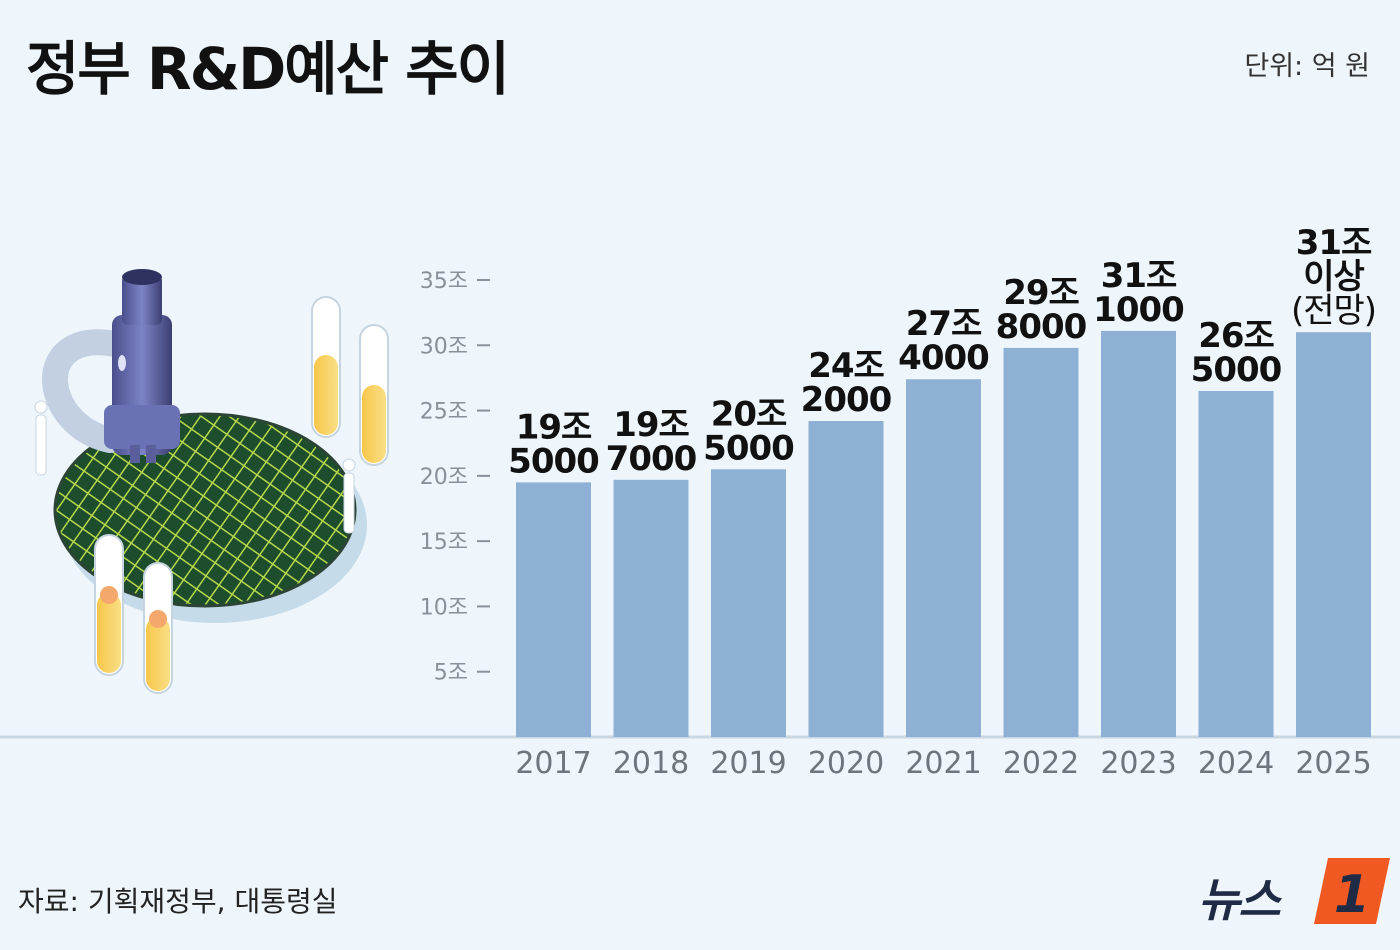 This screenshot has width=1400, height=950. Describe the element at coordinates (444, 607) in the screenshot. I see `y-tick-label: 10조` at that location.